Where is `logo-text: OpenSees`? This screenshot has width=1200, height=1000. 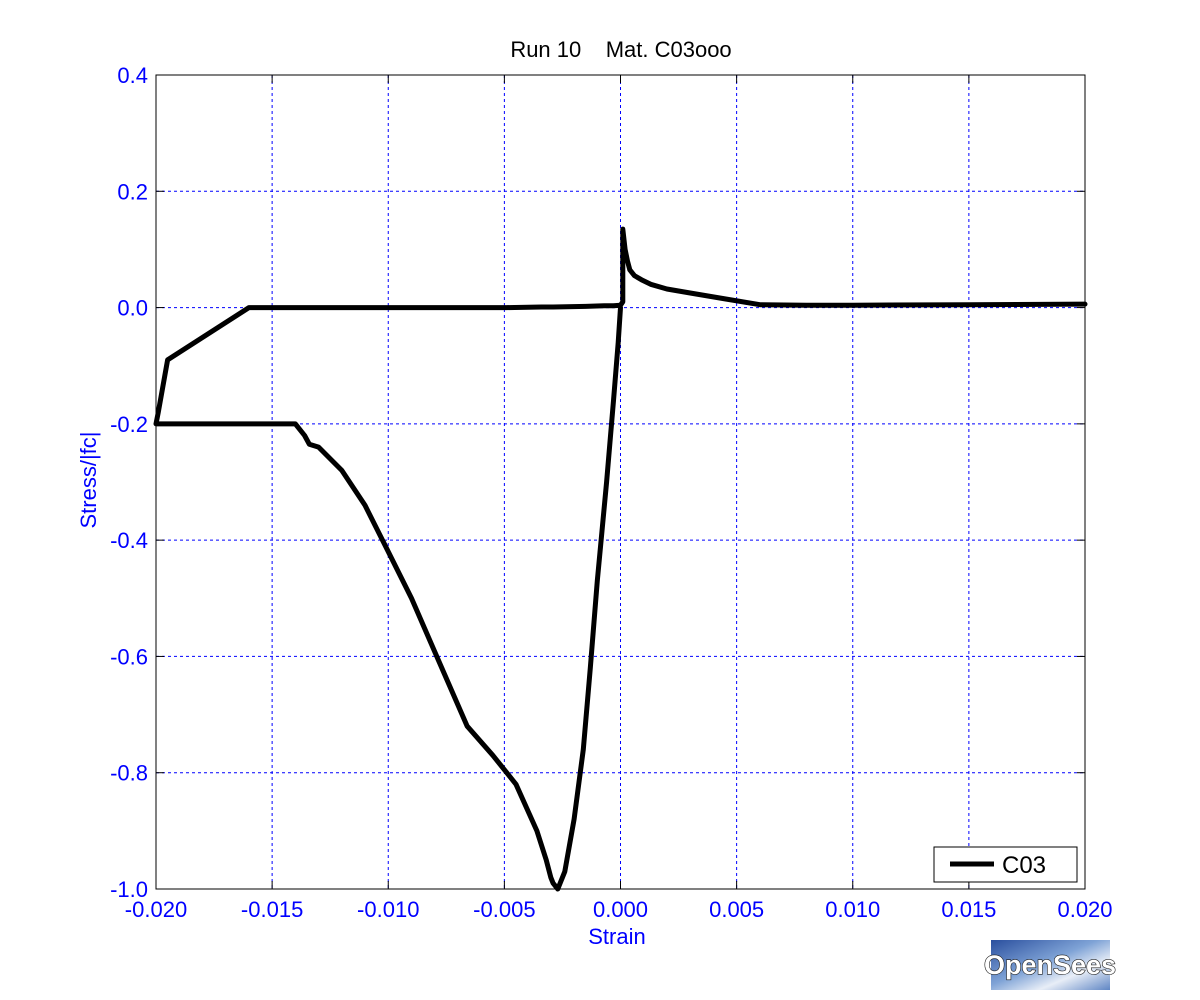
logo-text: OpenSees is located at coordinates (1050, 965).